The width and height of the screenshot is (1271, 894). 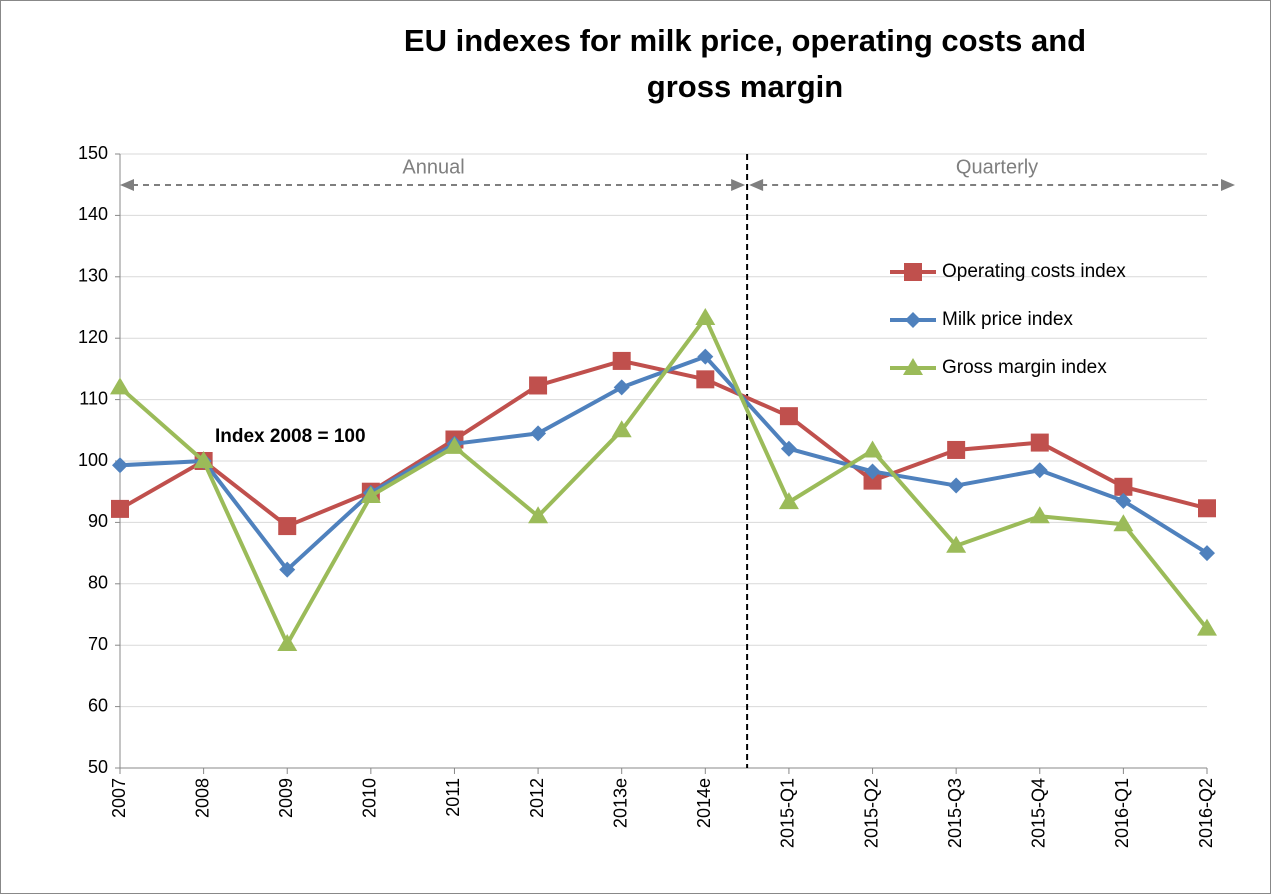 What do you see at coordinates (286, 798) in the screenshot?
I see `x-tick-label: 2009` at bounding box center [286, 798].